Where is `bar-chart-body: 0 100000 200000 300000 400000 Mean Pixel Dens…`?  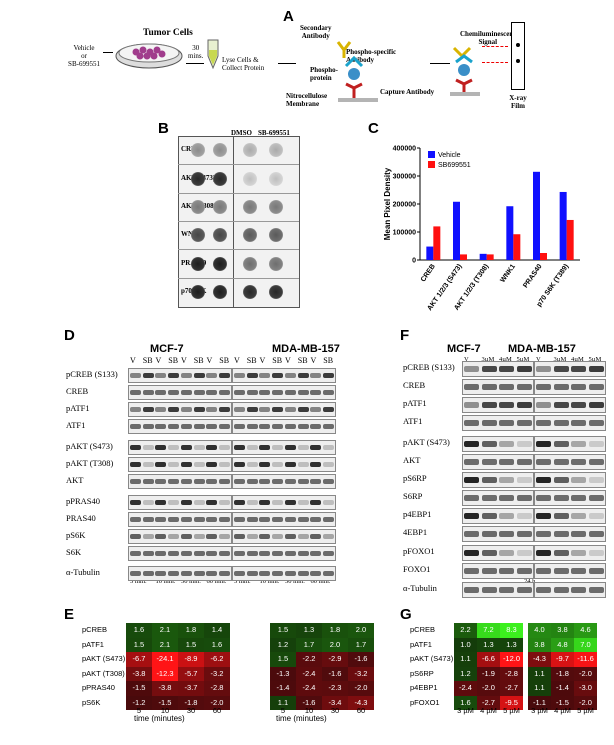
bar-chart-body: 0 100000 200000 300000 400000 Mean Pixel Dens… is located at coordinates (481, 229).